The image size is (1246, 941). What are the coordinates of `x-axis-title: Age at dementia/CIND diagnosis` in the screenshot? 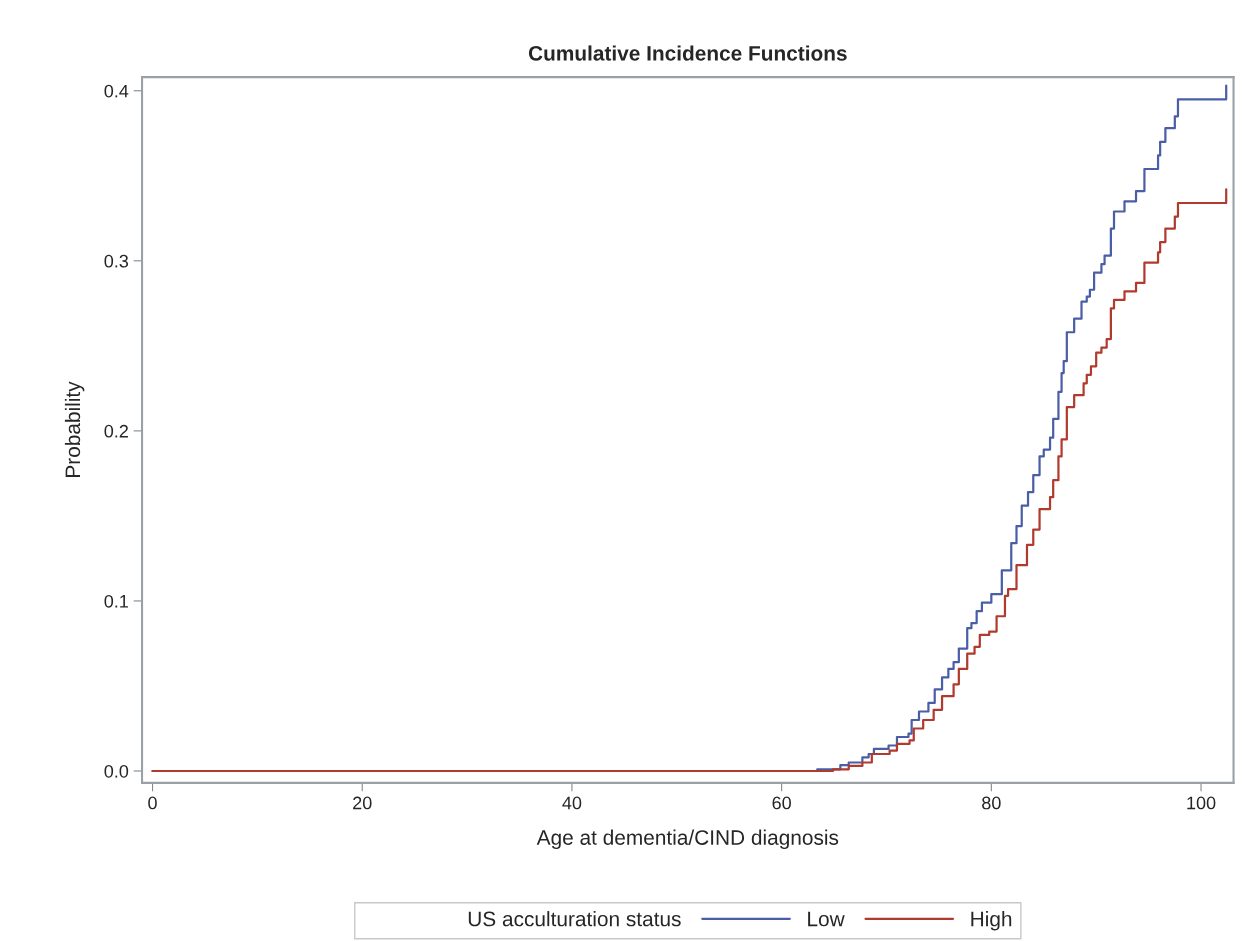 It's located at (687, 839).